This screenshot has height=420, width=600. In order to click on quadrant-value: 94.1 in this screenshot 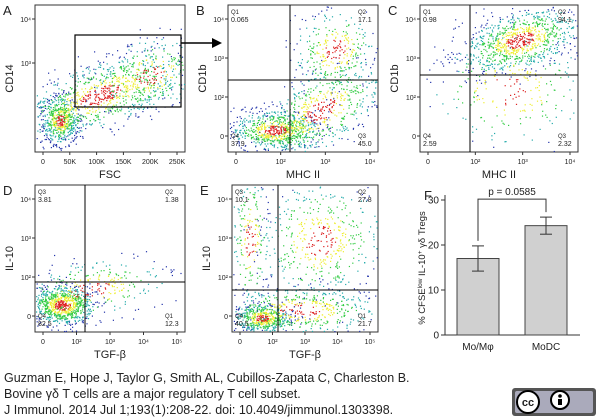, I will do `click(565, 20)`.